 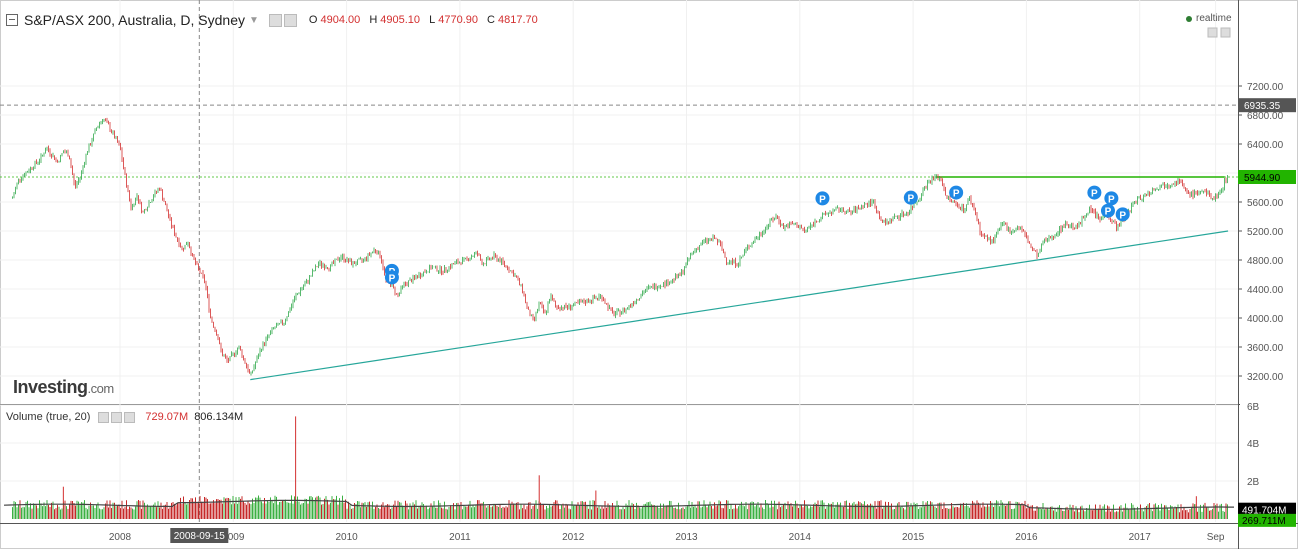 What do you see at coordinates (104, 417) in the screenshot?
I see `volume-settings-icon` at bounding box center [104, 417].